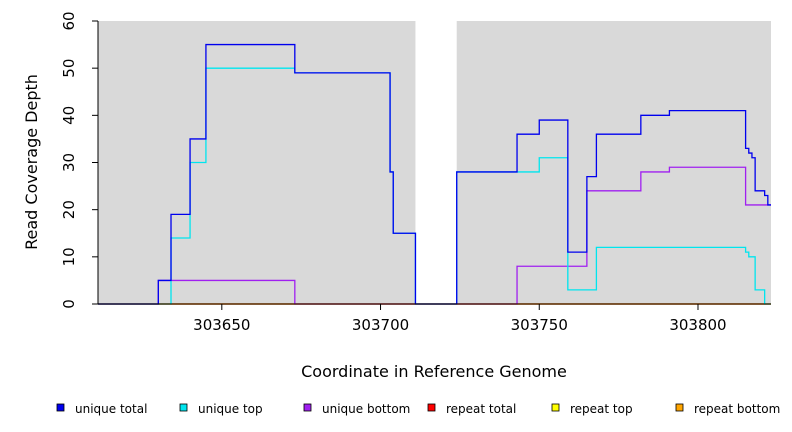 The image size is (792, 432). Describe the element at coordinates (69, 209) in the screenshot. I see `y-tick-label: 20` at that location.